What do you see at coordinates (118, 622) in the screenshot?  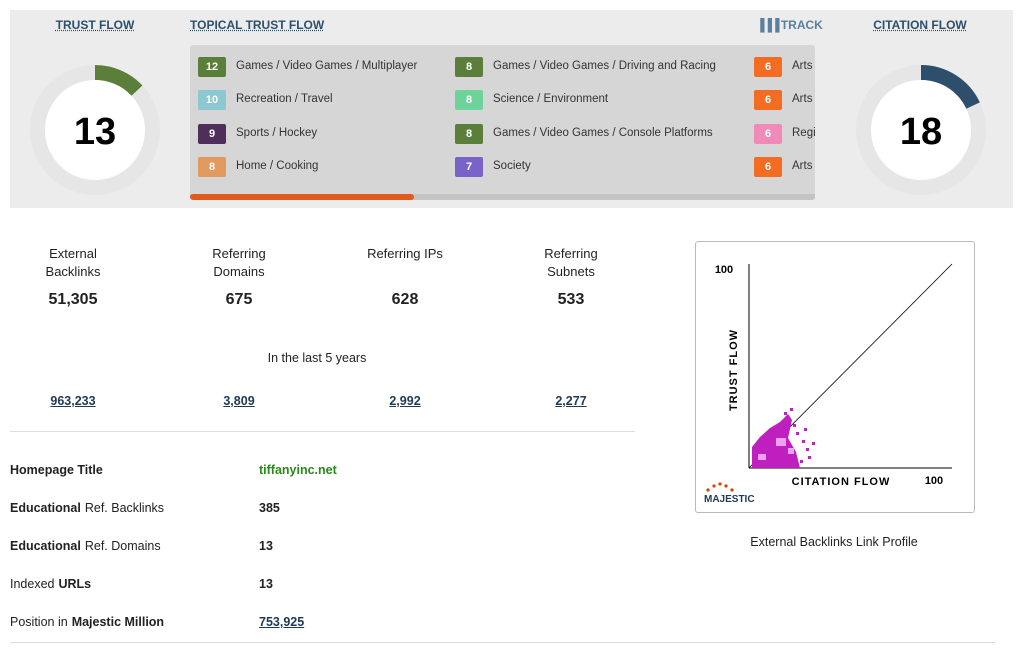 I see `label-part: Majestic Million` at bounding box center [118, 622].